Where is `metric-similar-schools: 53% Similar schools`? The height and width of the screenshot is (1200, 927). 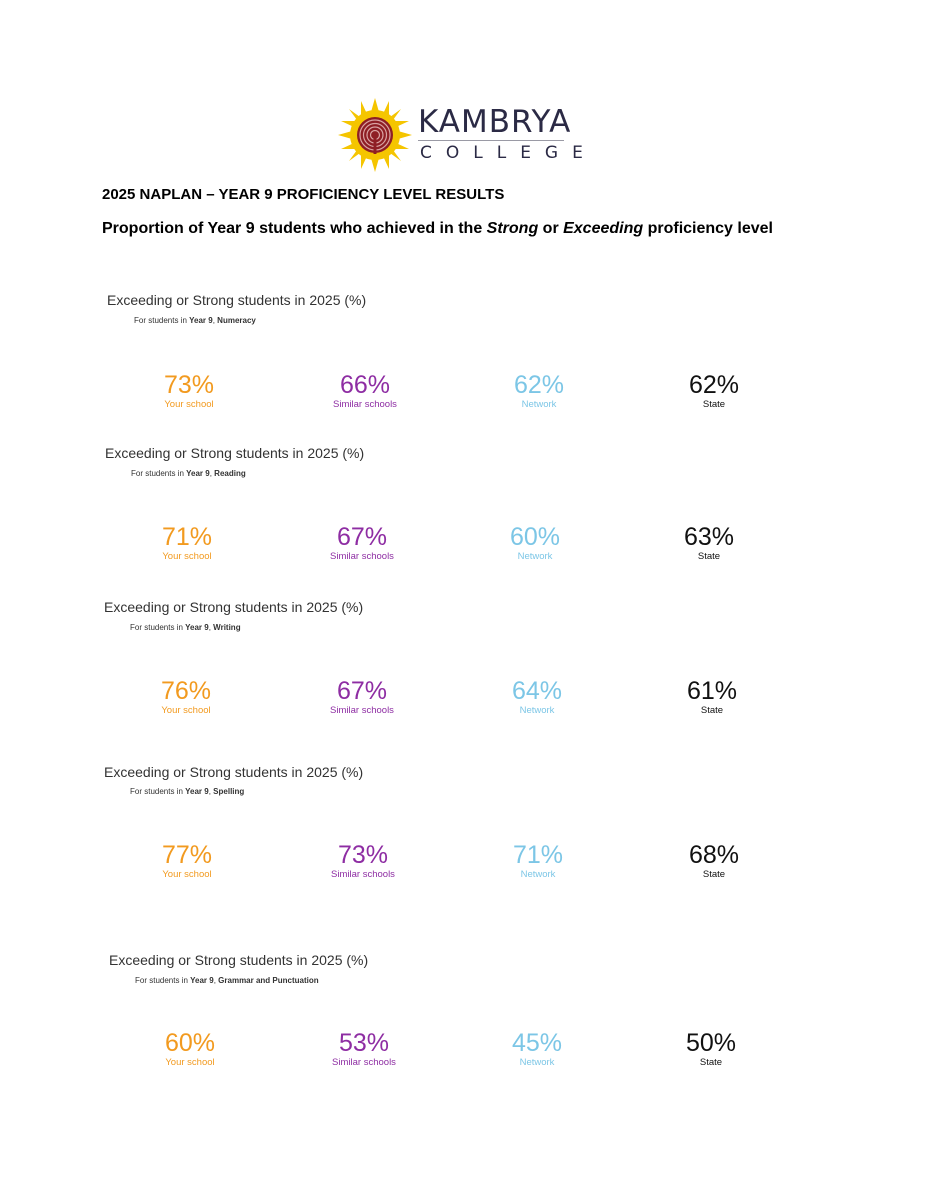 metric-similar-schools: 53% Similar schools is located at coordinates (364, 1049).